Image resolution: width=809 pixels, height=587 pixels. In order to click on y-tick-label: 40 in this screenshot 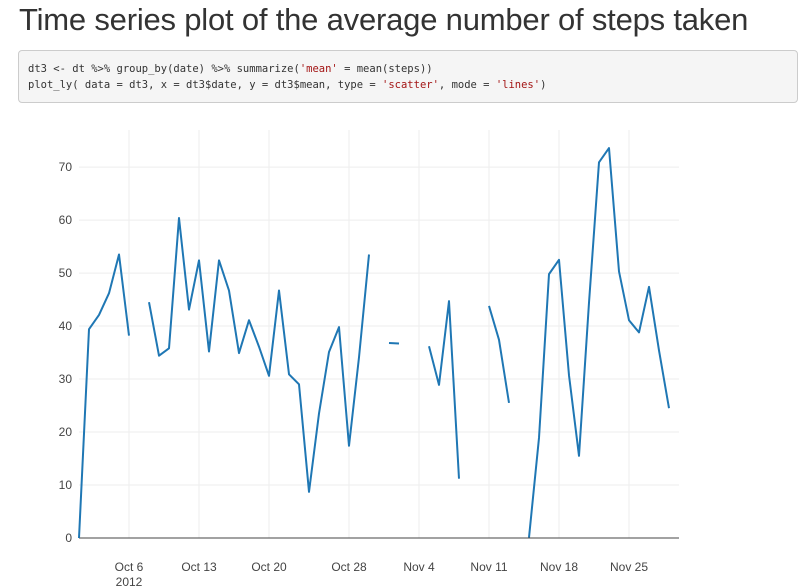, I will do `click(66, 326)`.